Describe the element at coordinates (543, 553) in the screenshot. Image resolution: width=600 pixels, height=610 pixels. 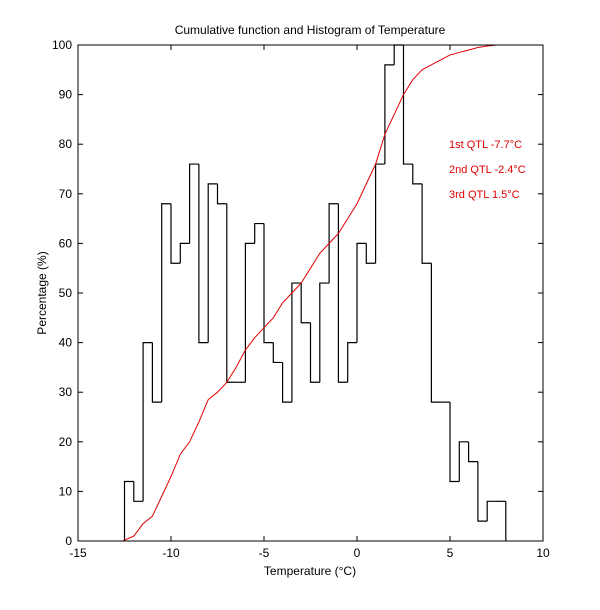
I see `x-tick-label: 10` at that location.